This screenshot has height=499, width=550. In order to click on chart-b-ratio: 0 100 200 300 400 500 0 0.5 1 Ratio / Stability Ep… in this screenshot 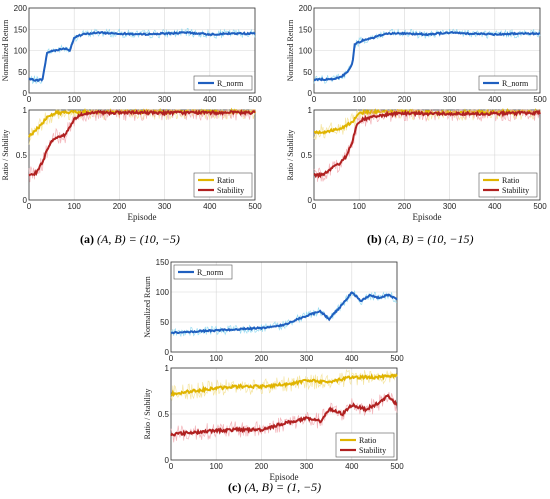, I will do `click(416, 164)`.